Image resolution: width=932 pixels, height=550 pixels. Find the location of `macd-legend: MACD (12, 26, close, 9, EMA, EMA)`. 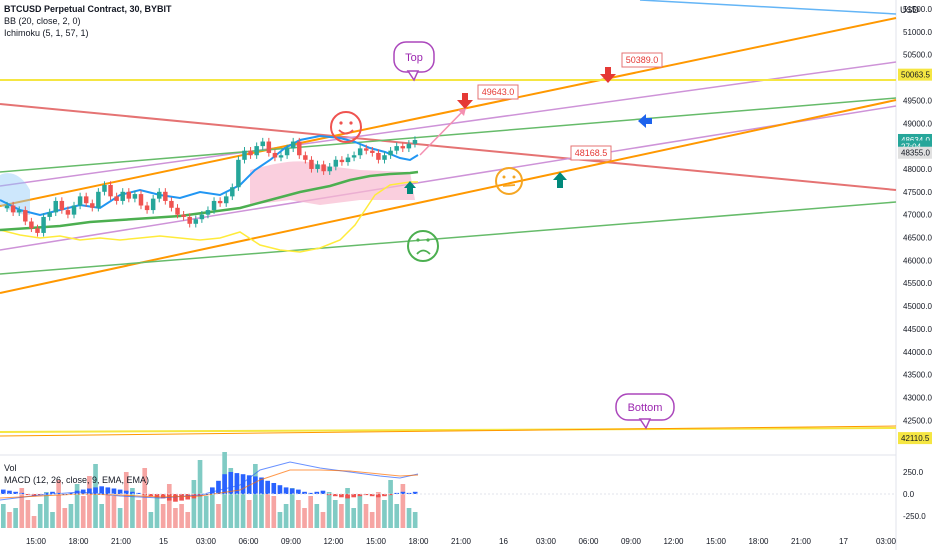

macd-legend: MACD (12, 26, close, 9, EMA, EMA) is located at coordinates (77, 480).